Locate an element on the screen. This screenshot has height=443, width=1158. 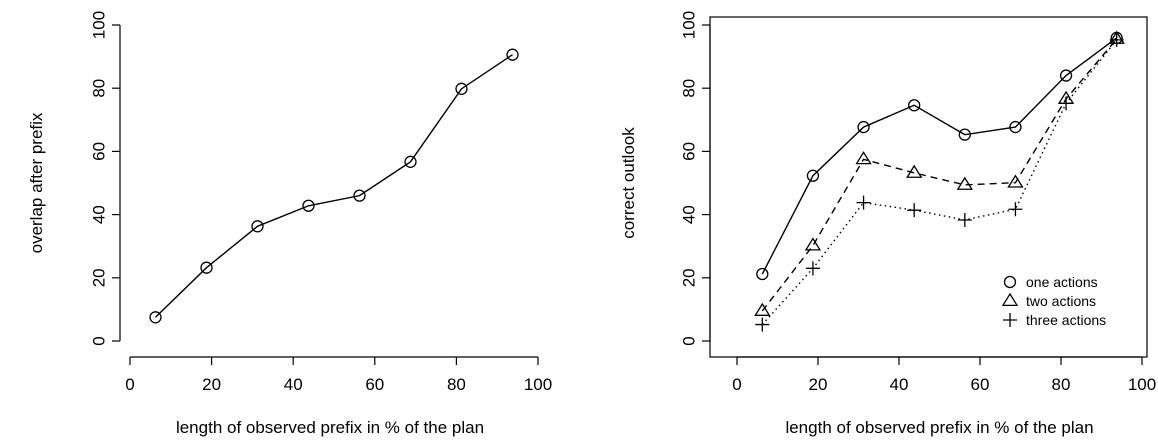
legend: one actions two actions three actions is located at coordinates (1053, 301).